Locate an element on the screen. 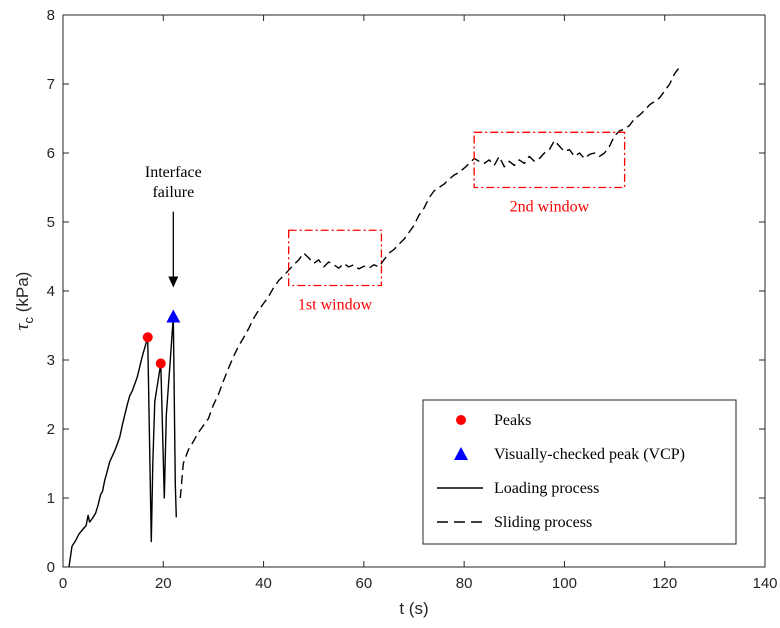 This screenshot has width=780, height=628. y-tick-label: 2 is located at coordinates (51, 429).